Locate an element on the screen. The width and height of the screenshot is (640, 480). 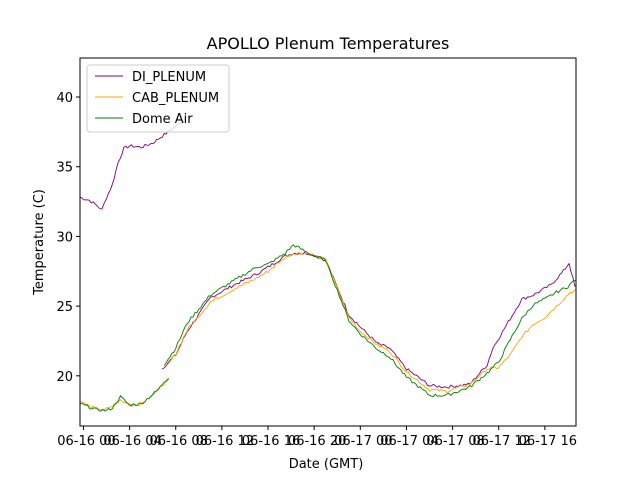
x-tick-label: 06-16 04 is located at coordinates (132, 441).